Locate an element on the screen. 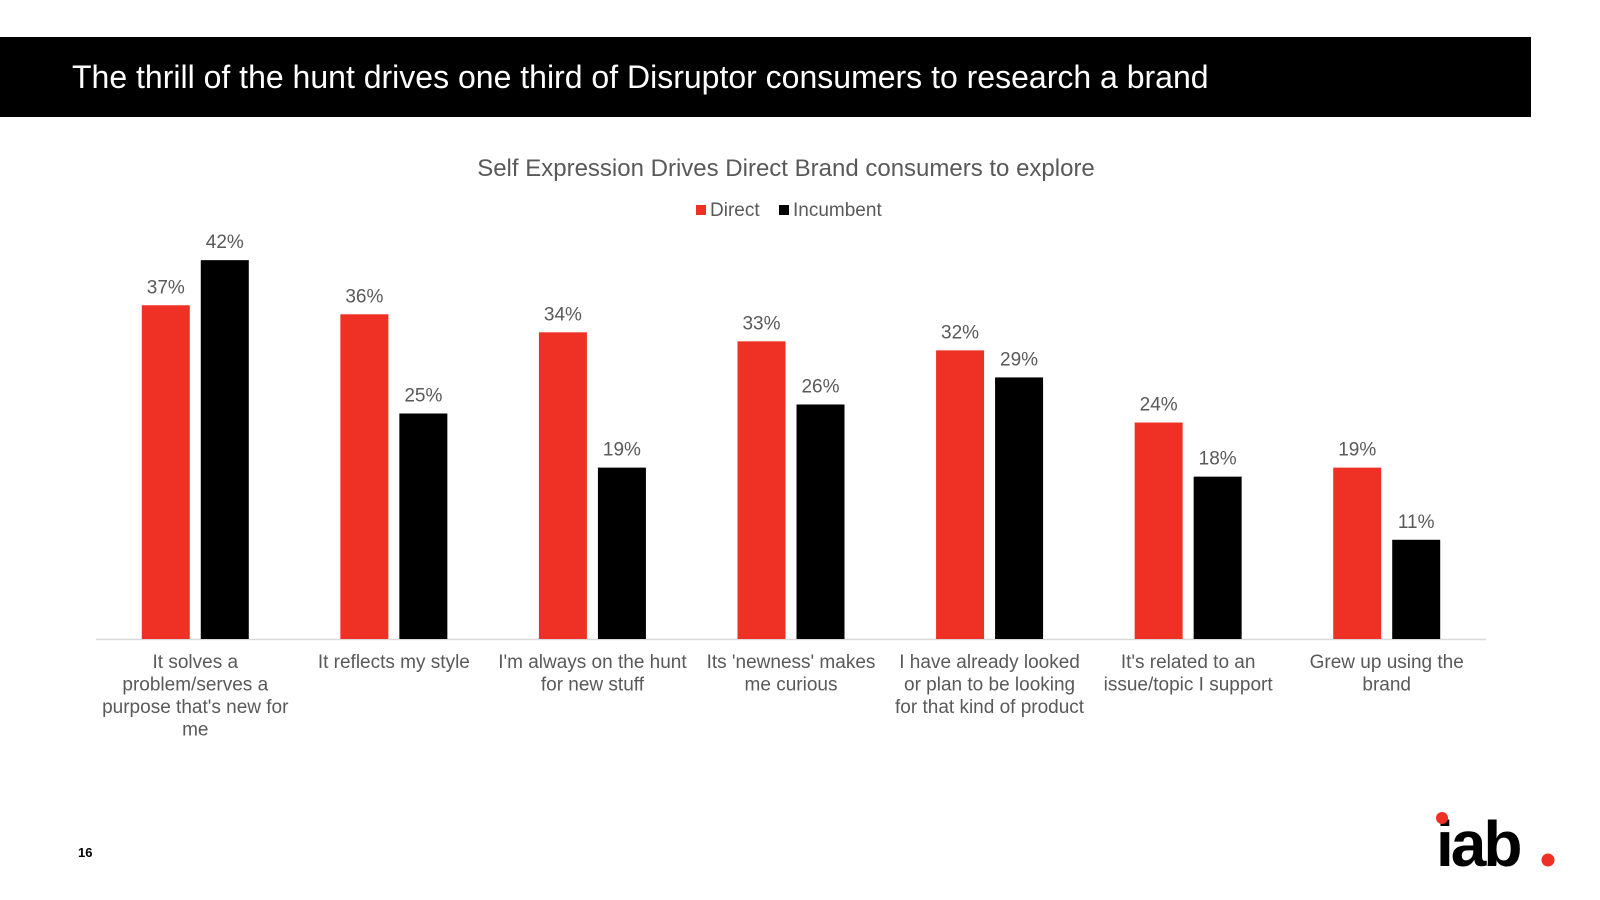 The image size is (1600, 900). category-label-4: Its 'newness' makes me curious is located at coordinates (791, 674).